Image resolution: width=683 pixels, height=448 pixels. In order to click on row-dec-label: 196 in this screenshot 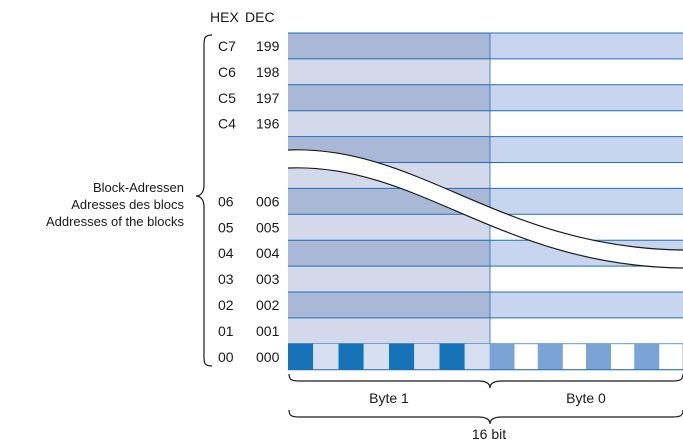, I will do `click(268, 124)`.